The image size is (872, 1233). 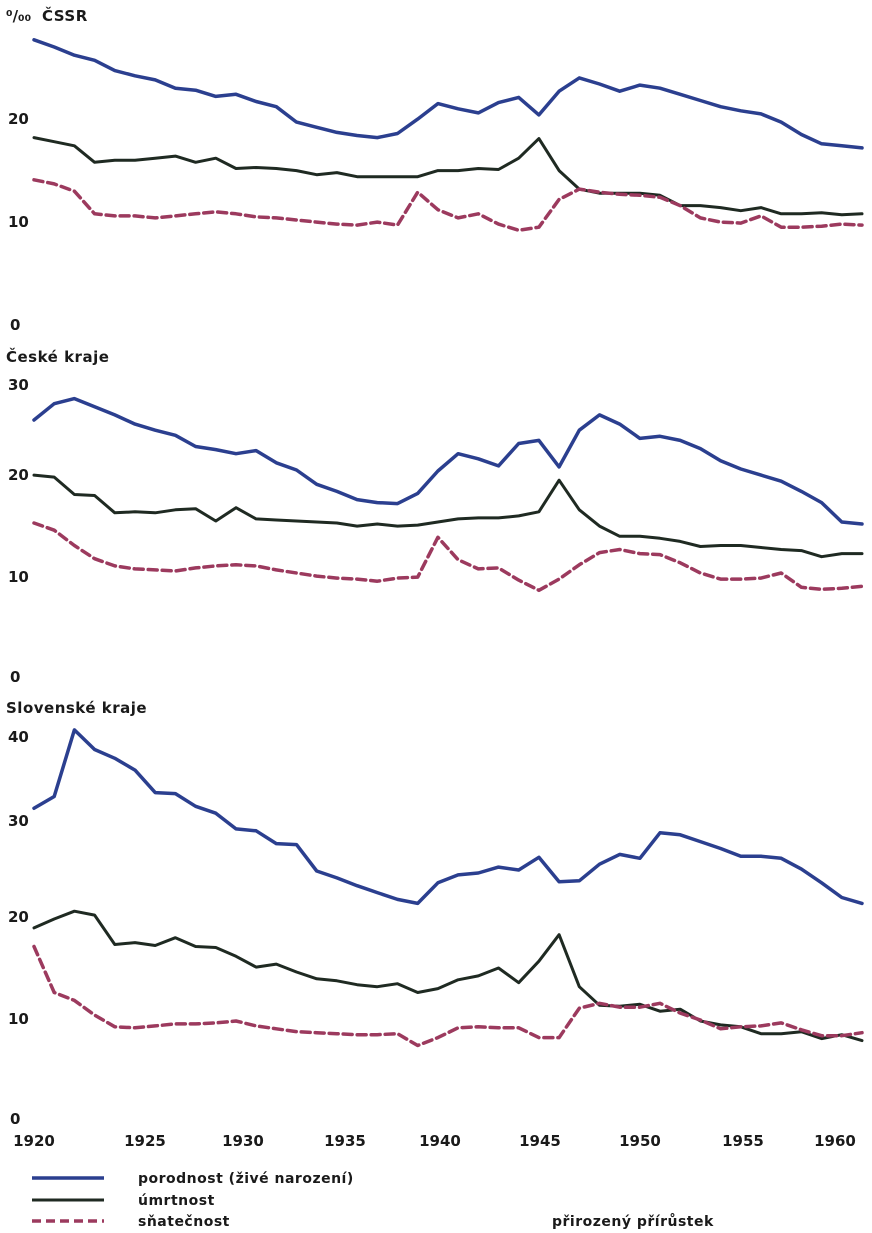 I want to click on series-line-ceske-kraje-porodnost, so click(x=448, y=461).